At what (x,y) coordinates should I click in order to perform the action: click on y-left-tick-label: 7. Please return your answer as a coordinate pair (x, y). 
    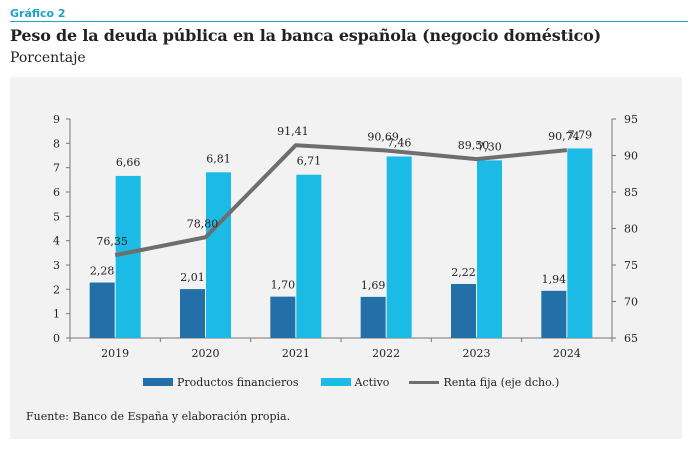
    Looking at the image, I should click on (56, 168).